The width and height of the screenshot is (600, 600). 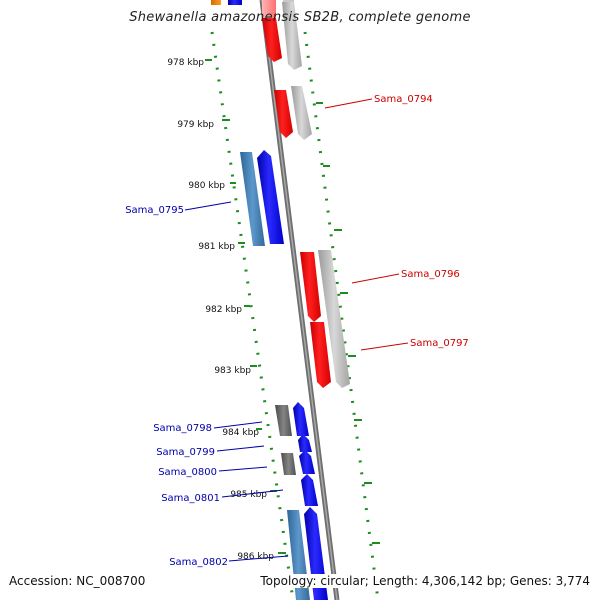 What do you see at coordinates (206, 186) in the screenshot?
I see `kbp-label: 980 kbp` at bounding box center [206, 186].